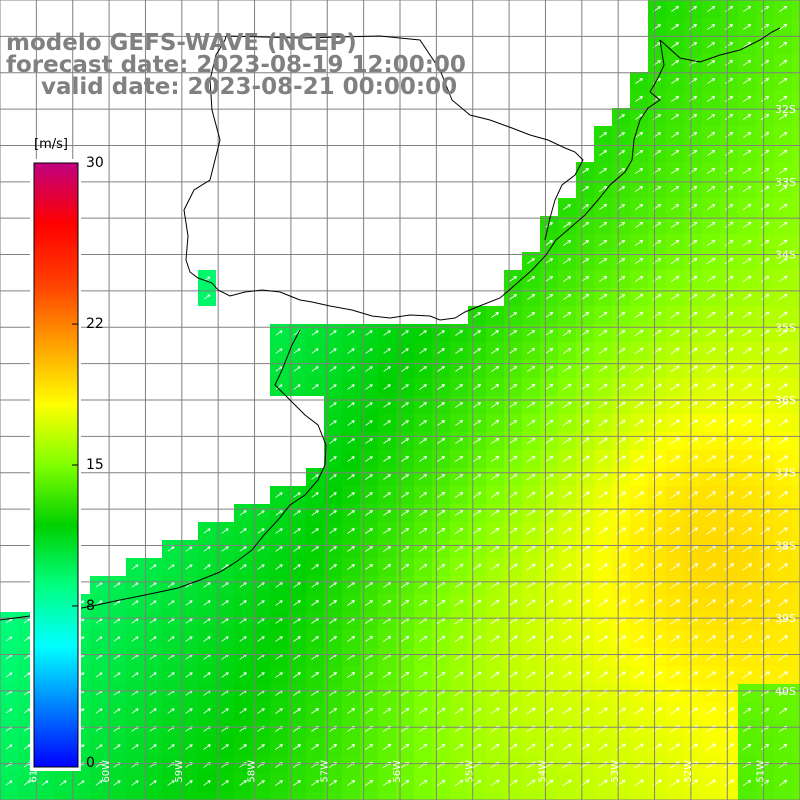  I want to click on forecast-date: forecast date: 2023-08-19 12:00:00, so click(236, 65).